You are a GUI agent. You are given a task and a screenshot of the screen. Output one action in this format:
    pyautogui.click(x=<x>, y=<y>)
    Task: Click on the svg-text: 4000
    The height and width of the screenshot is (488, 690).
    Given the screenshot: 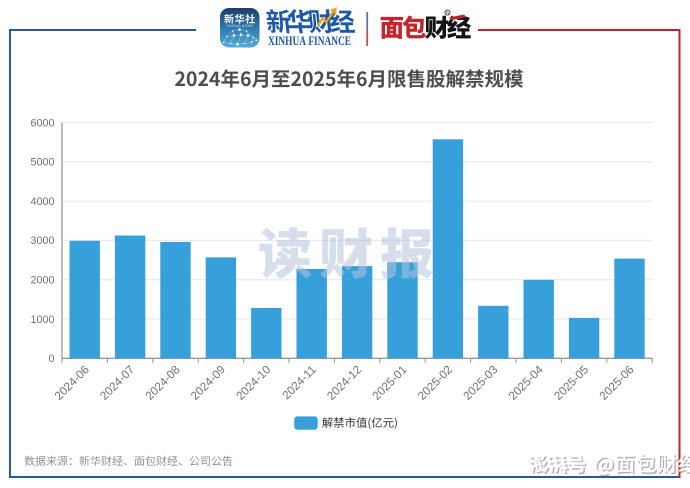 What is the action you would take?
    pyautogui.click(x=42, y=202)
    